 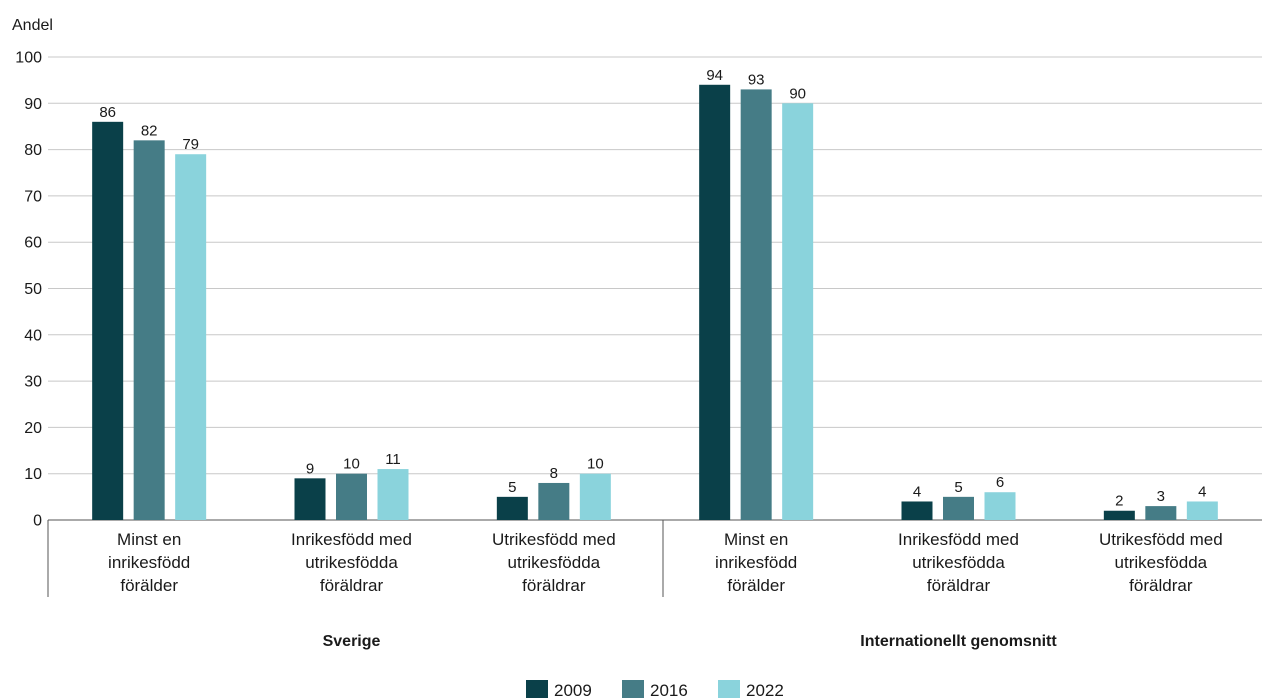 I want to click on y-tick-label: 50, so click(x=33, y=289).